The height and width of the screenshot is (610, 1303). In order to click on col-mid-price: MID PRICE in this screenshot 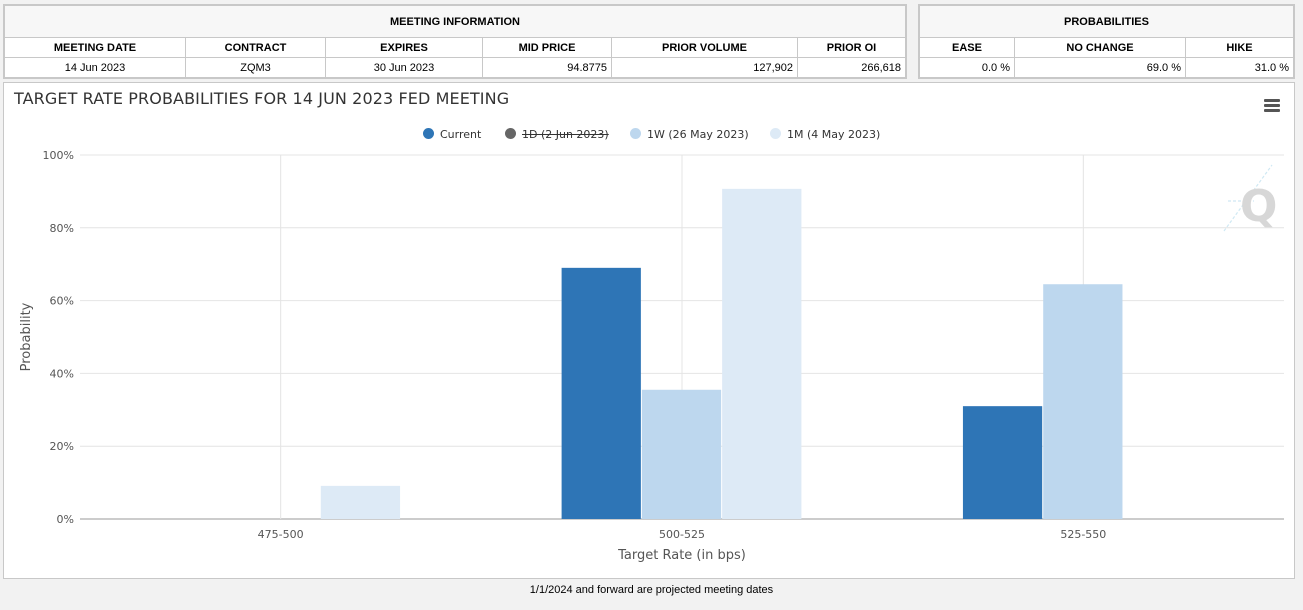, I will do `click(547, 47)`.